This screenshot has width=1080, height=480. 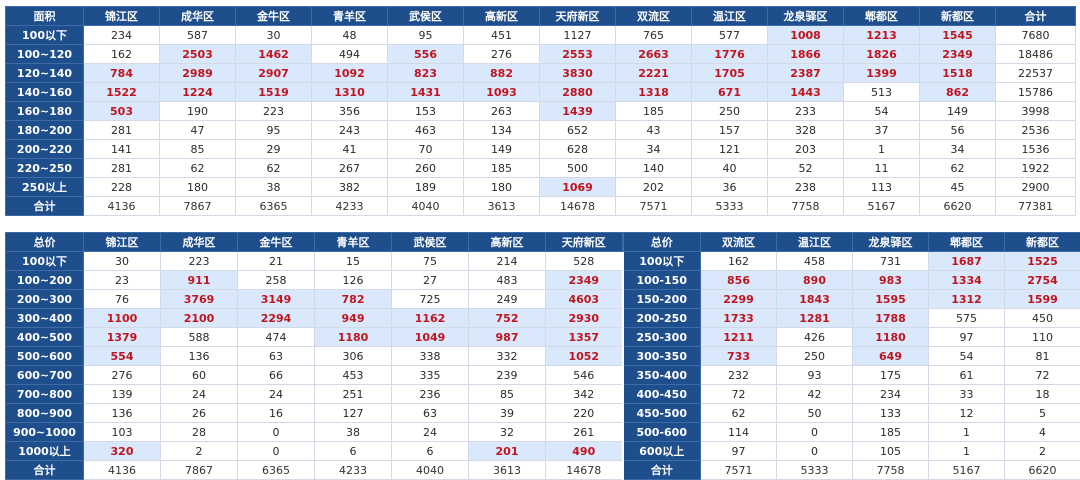 What do you see at coordinates (45, 470) in the screenshot?
I see `row-label: 合计` at bounding box center [45, 470].